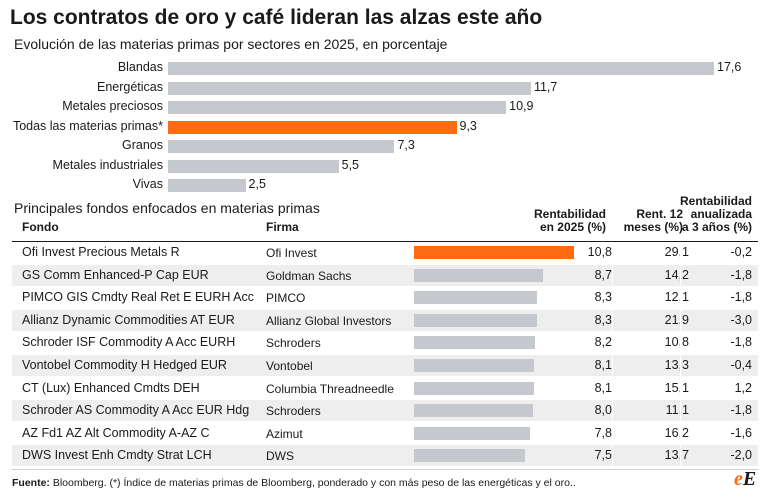 Image resolution: width=770 pixels, height=500 pixels. What do you see at coordinates (738, 479) in the screenshot?
I see `logo-letter-e: e` at bounding box center [738, 479].